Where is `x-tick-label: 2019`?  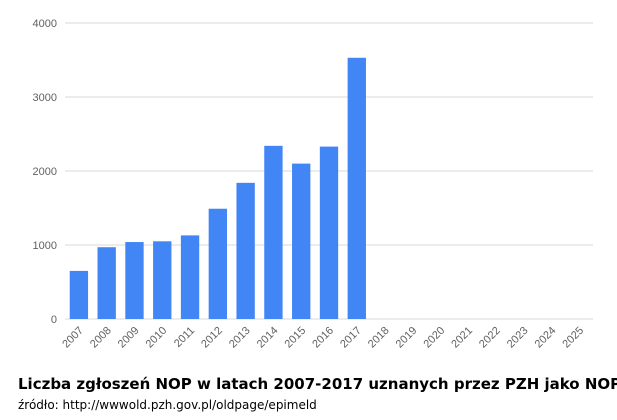 x-tick-label: 2019 is located at coordinates (407, 338).